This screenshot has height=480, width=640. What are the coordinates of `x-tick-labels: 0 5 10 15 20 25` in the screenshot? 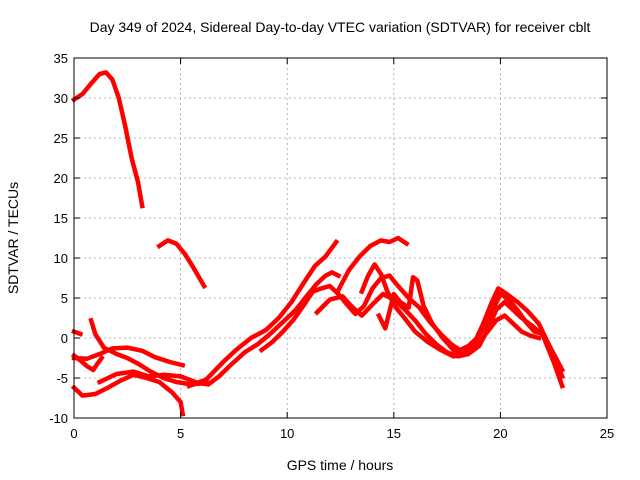 It's located at (342, 433).